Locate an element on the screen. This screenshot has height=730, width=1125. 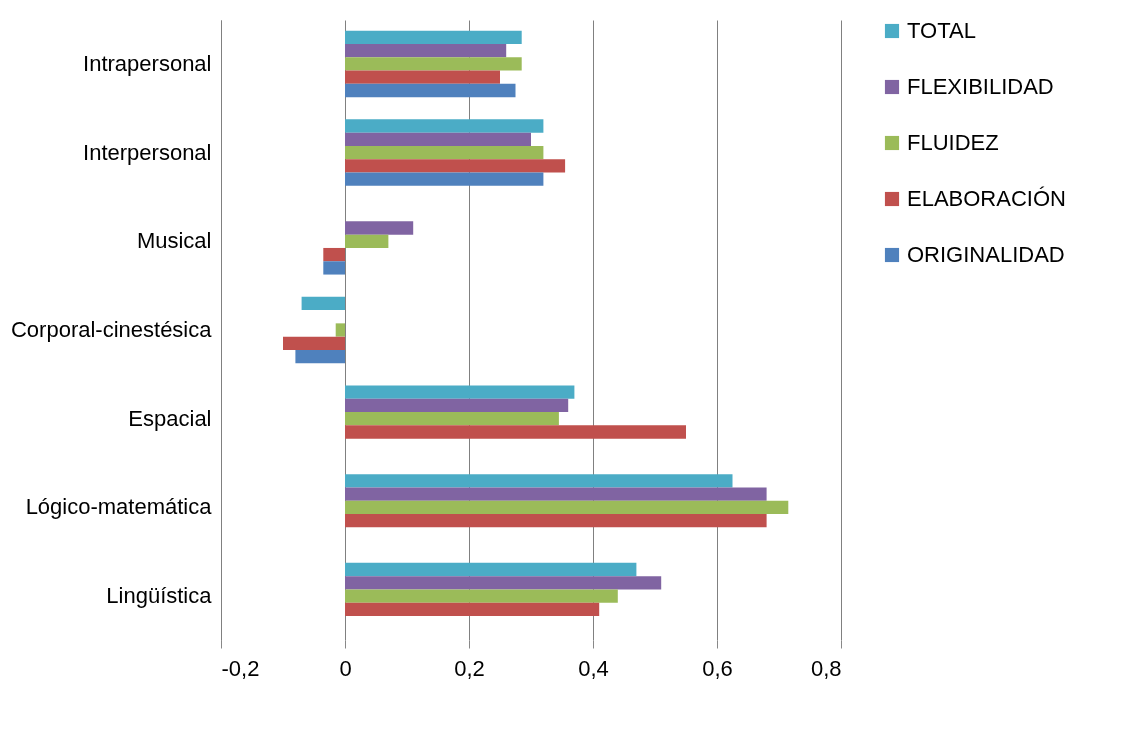
x-tick-label: 0,6 is located at coordinates (717, 668).